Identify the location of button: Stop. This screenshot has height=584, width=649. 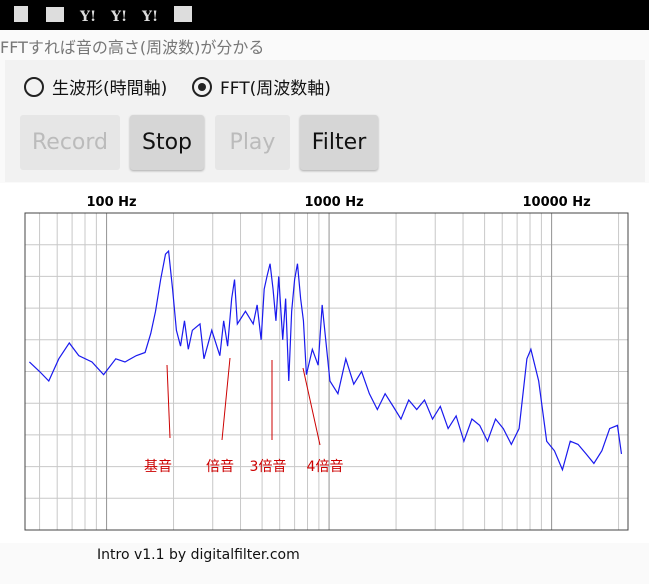
(167, 142).